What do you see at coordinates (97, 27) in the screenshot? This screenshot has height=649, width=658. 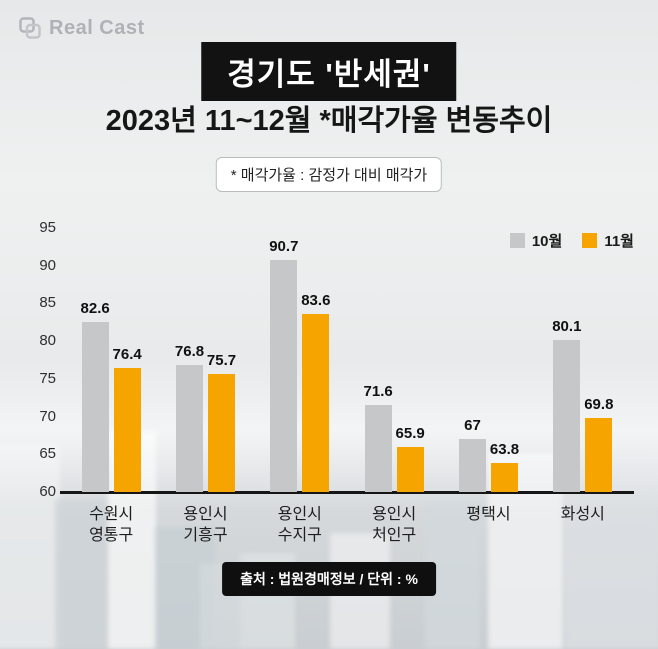 I see `realcast-logo-text: Real Cast` at bounding box center [97, 27].